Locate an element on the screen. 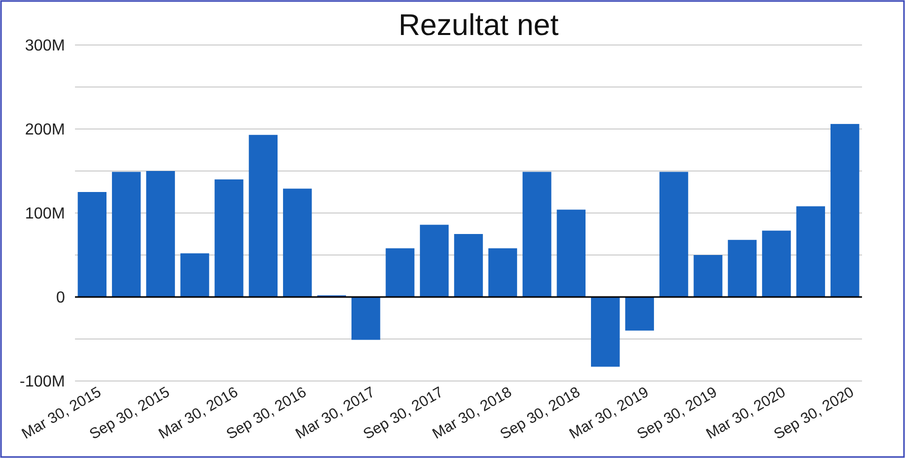 Image resolution: width=906 pixels, height=462 pixels. y-tick-label: 200M is located at coordinates (44, 130).